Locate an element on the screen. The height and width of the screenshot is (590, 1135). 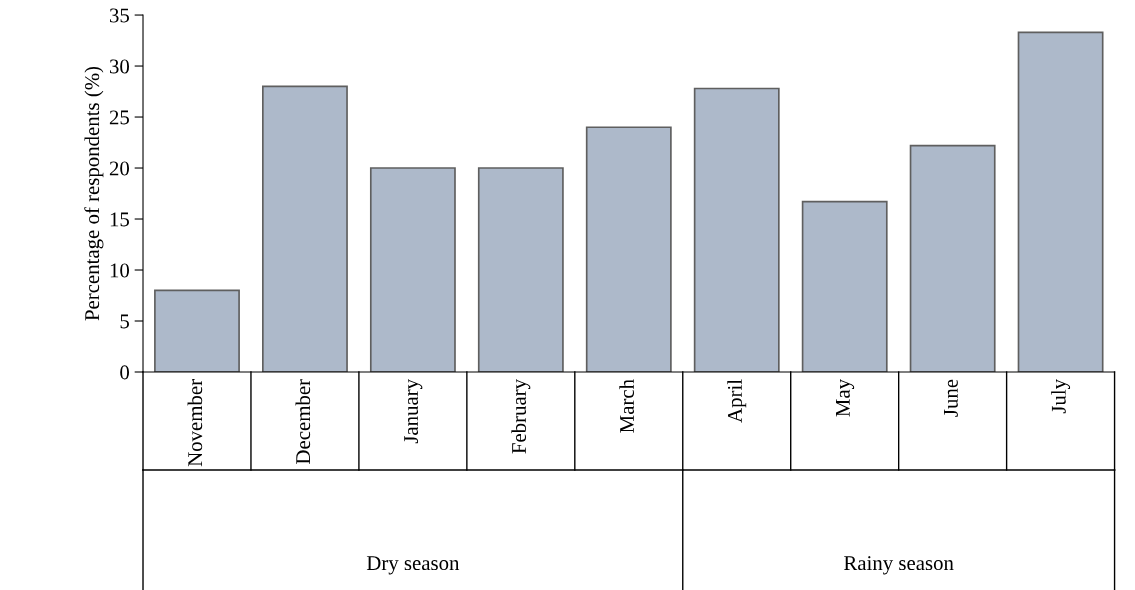
x-tick-label: March is located at coordinates (626, 406).